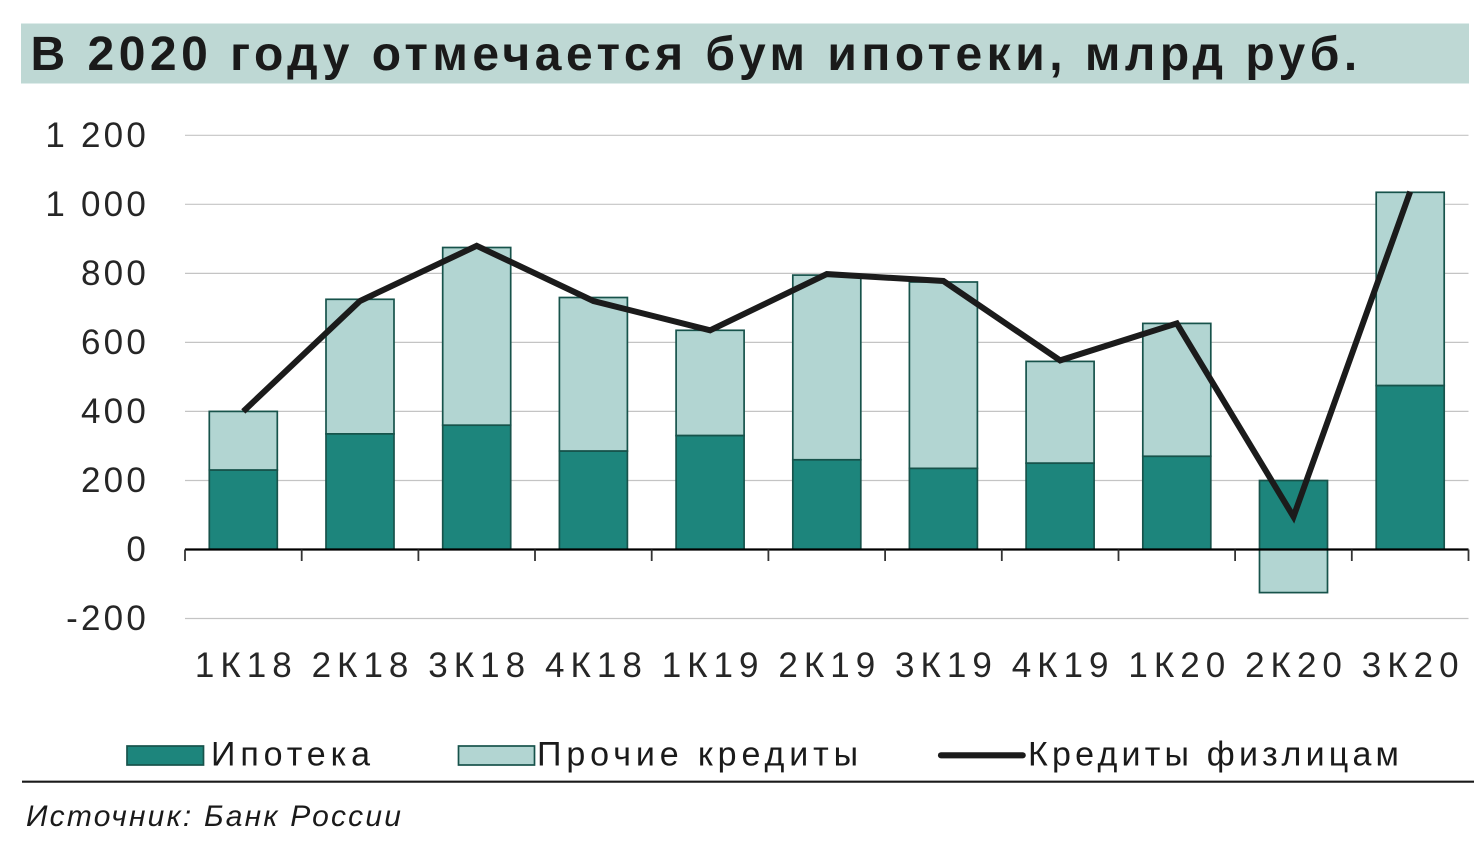 The image size is (1474, 842). What do you see at coordinates (596, 665) in the screenshot?
I see `svg-text: 4К18` at bounding box center [596, 665].